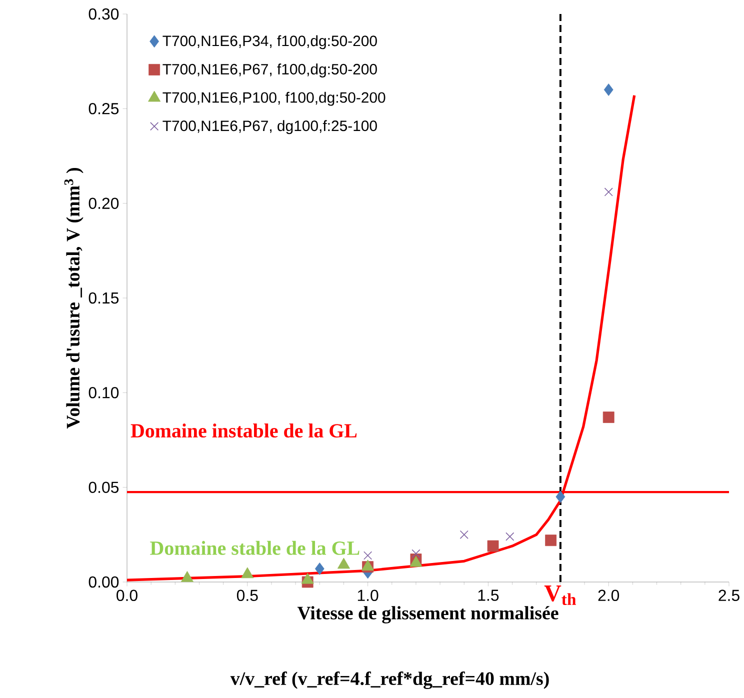  Describe the element at coordinates (127, 596) in the screenshot. I see `x-tick-label: 0.0` at that location.